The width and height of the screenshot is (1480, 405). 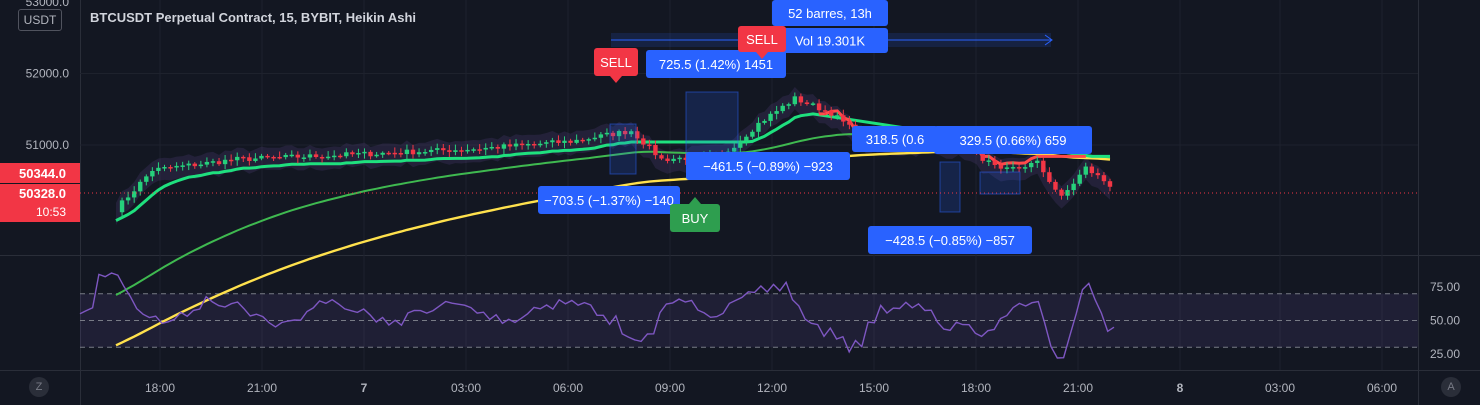 I want to click on rsi-tick-0: 75.00, so click(x=1445, y=287).